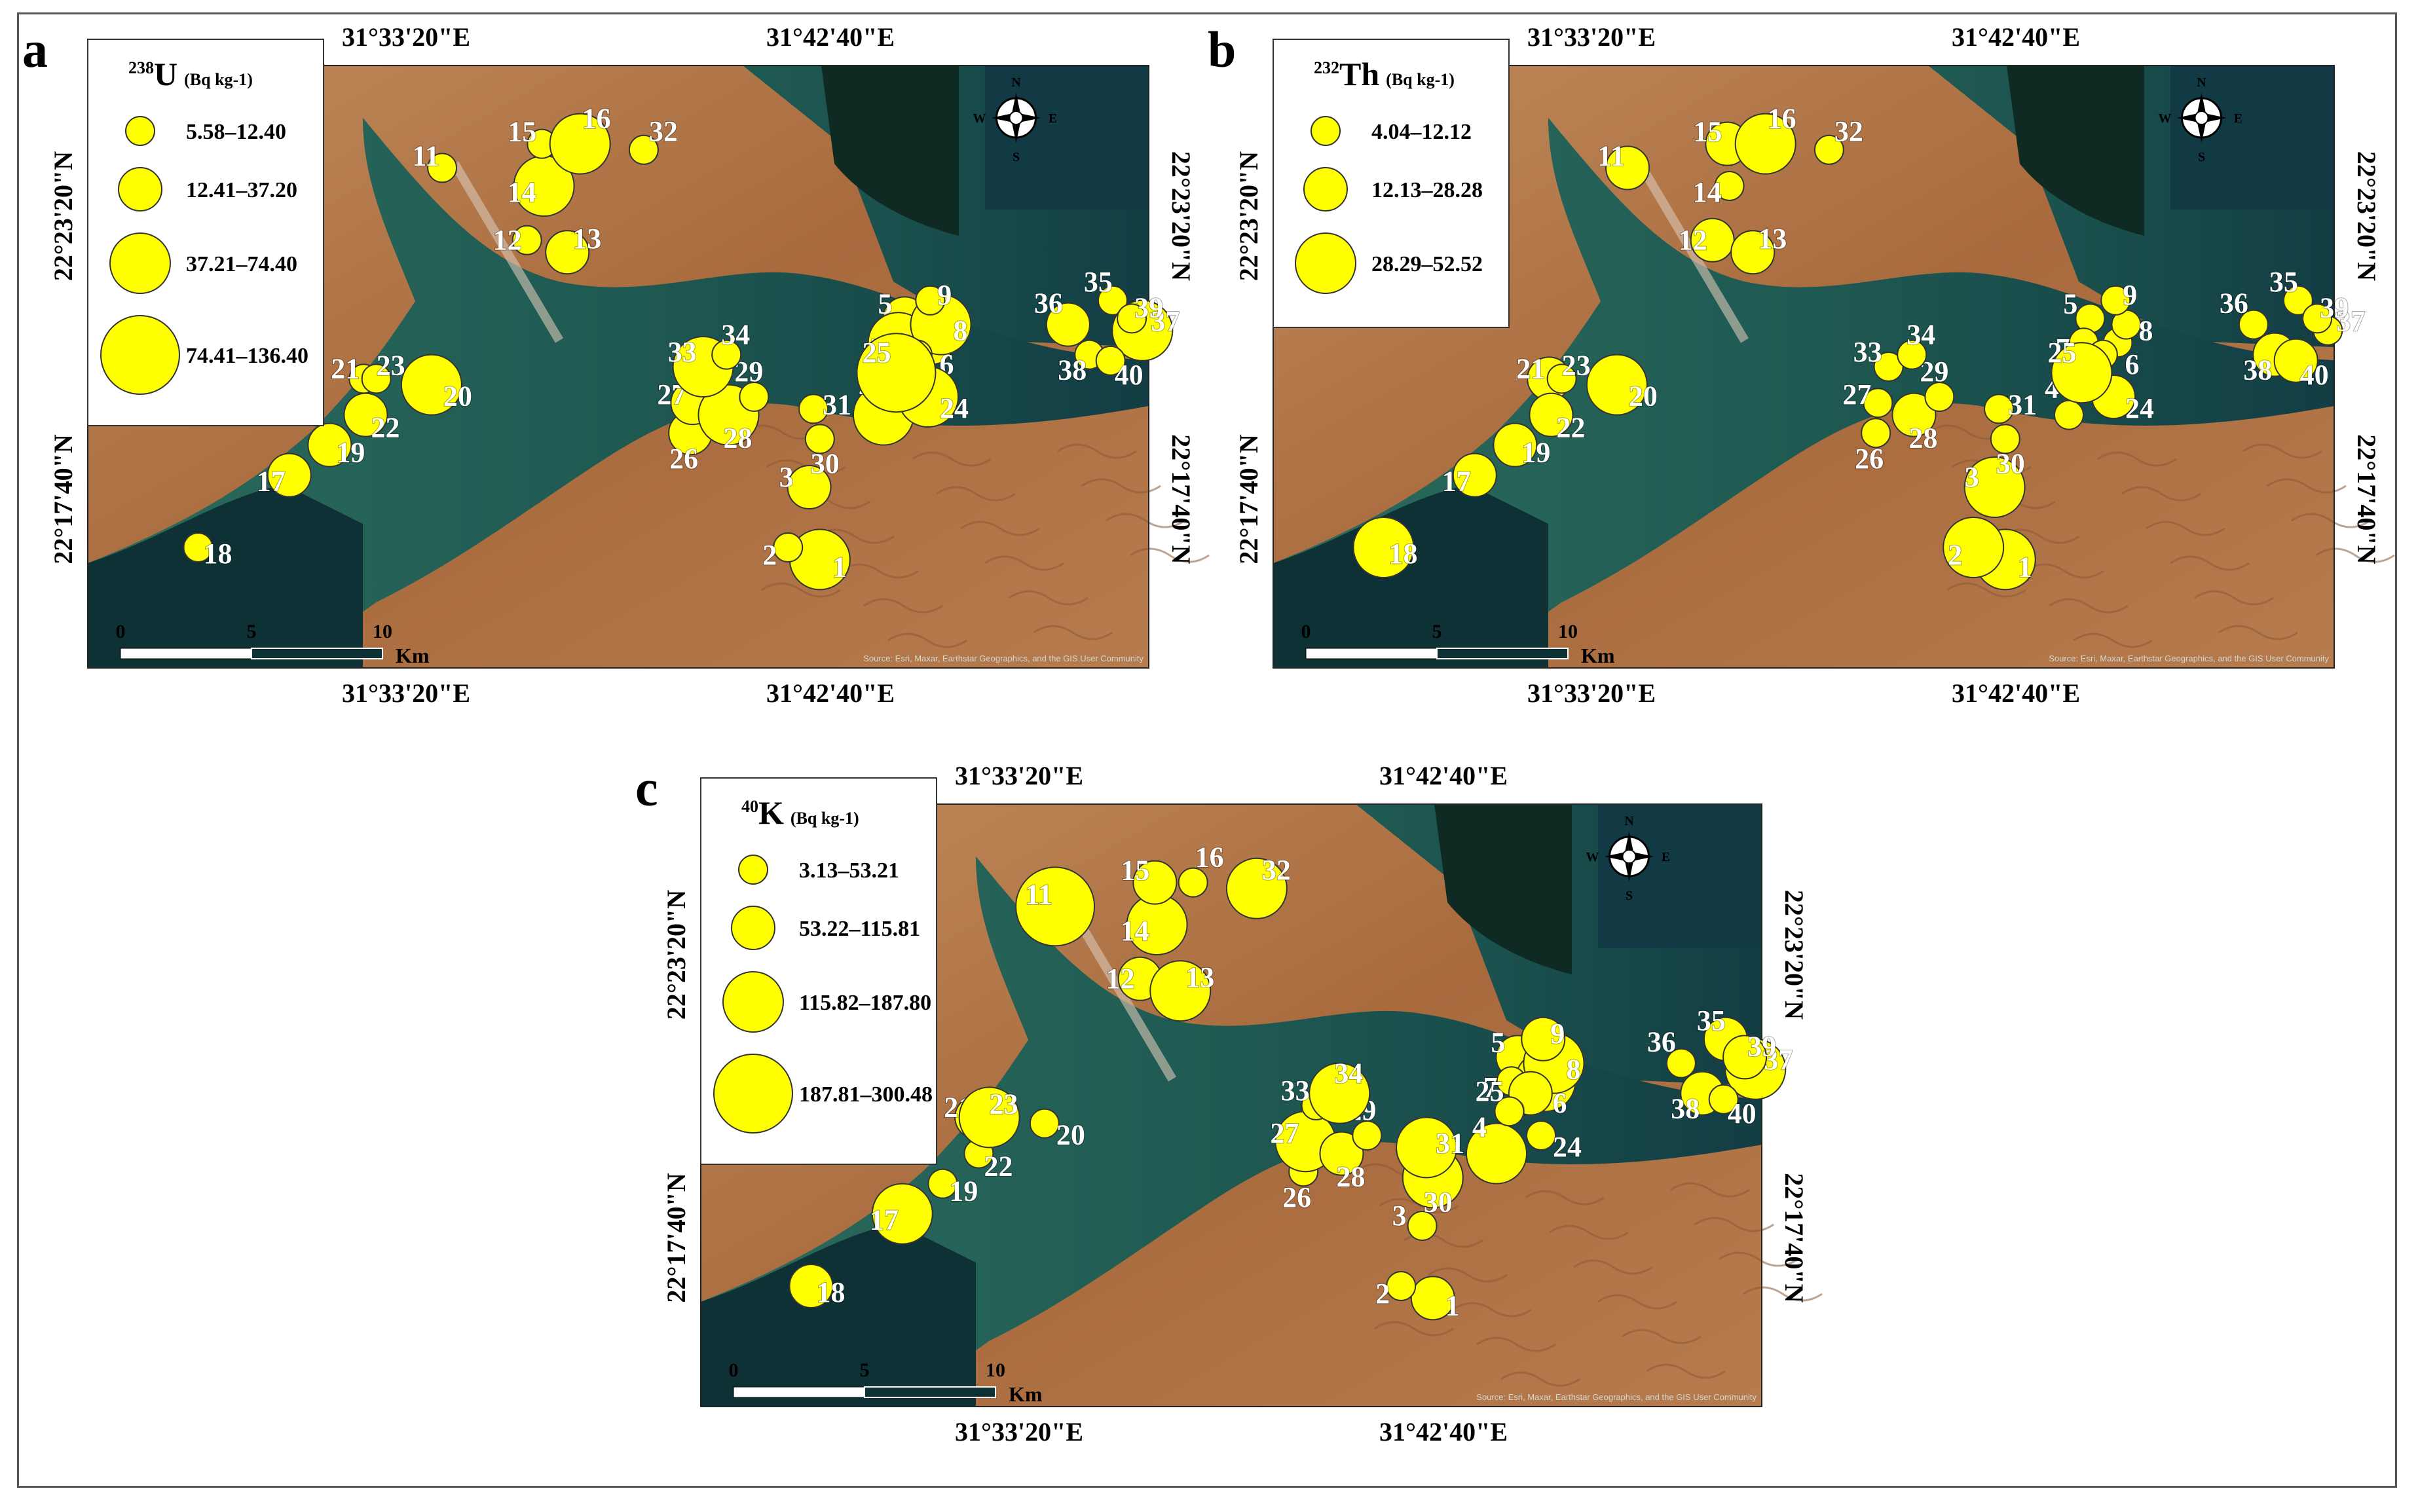 The height and width of the screenshot is (1512, 2418). What do you see at coordinates (1629, 896) in the screenshot?
I see `compass-s: S` at bounding box center [1629, 896].